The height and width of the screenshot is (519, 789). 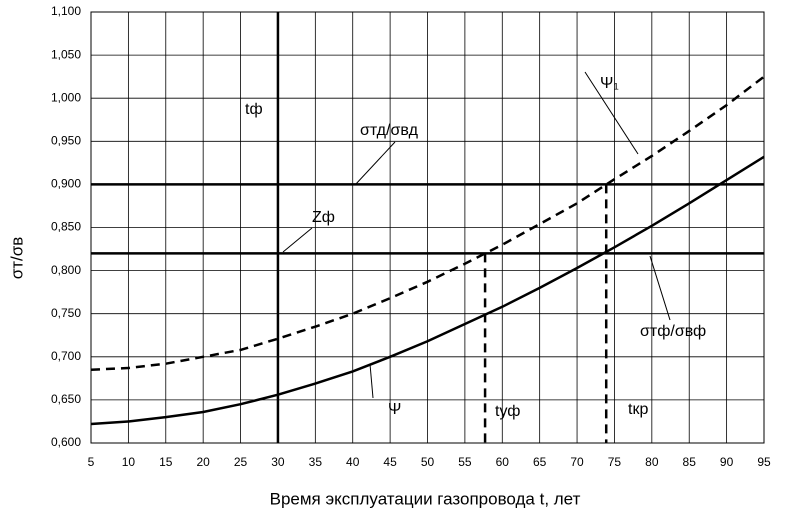 I want to click on annotation: Zф, so click(x=323, y=217).